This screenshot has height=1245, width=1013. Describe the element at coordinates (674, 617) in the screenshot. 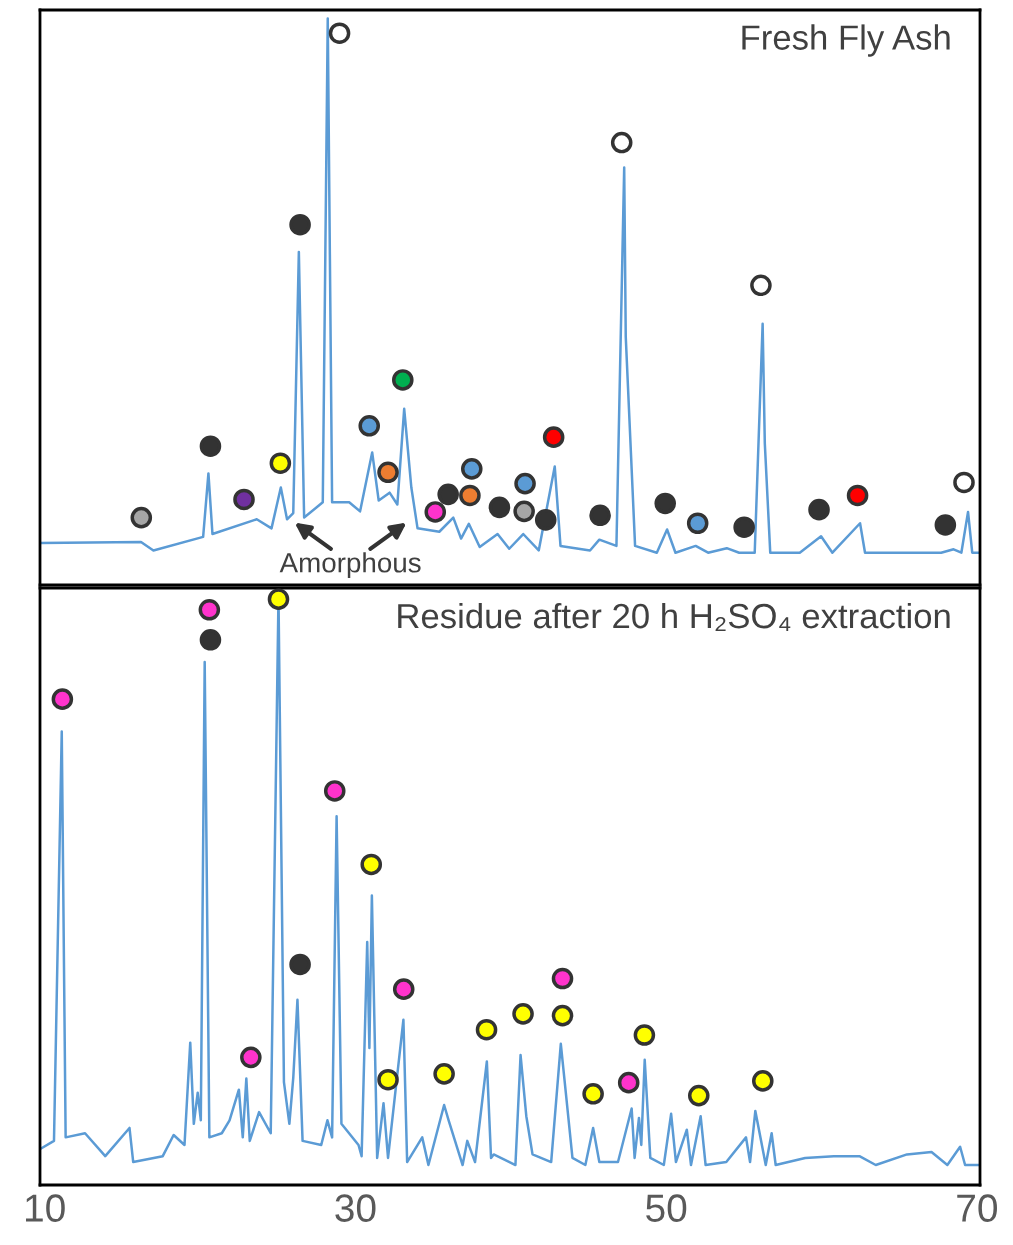

I see `chart-title: Residue after 20 h H₂SO₄ extraction` at that location.